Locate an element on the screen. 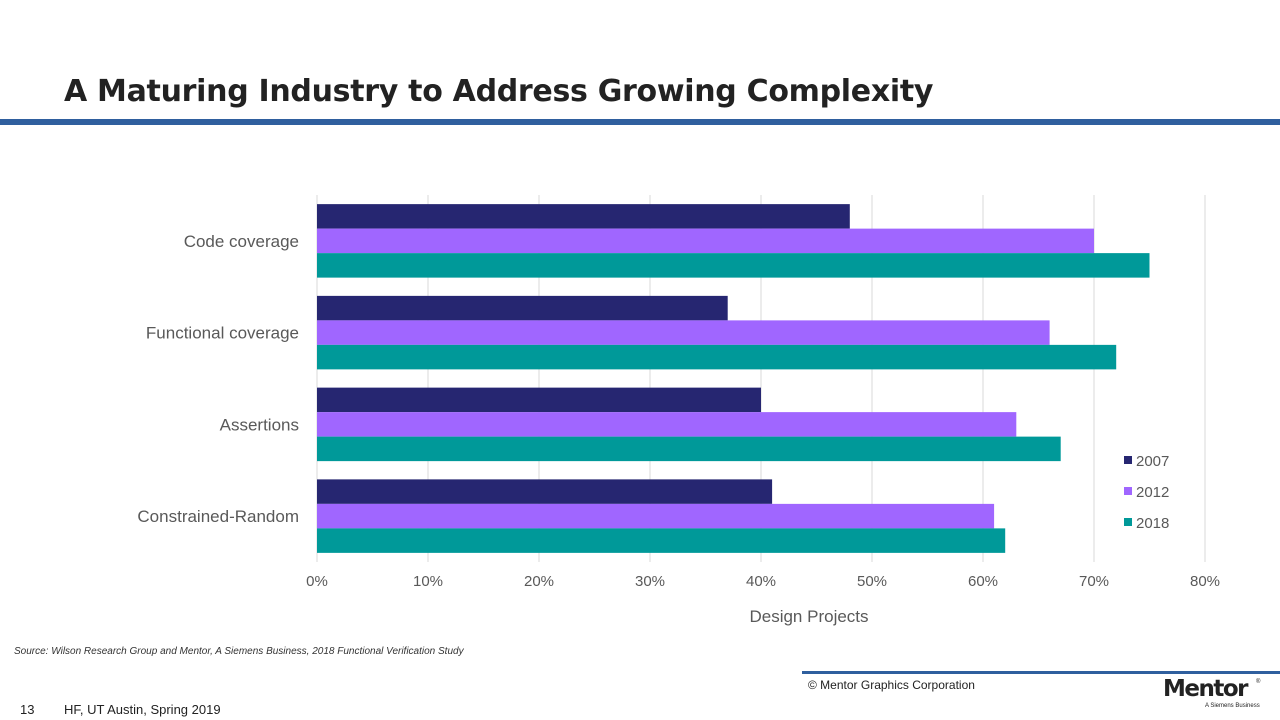 This screenshot has height=720, width=1280. chart-legend: 2007 2012 2018 is located at coordinates (1146, 492).